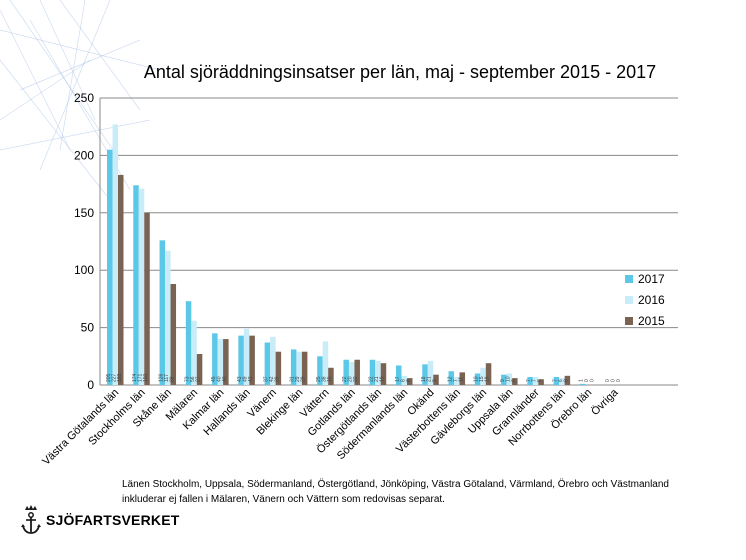 This screenshot has height=560, width=746. I want to click on data-label: 10, so click(477, 379).